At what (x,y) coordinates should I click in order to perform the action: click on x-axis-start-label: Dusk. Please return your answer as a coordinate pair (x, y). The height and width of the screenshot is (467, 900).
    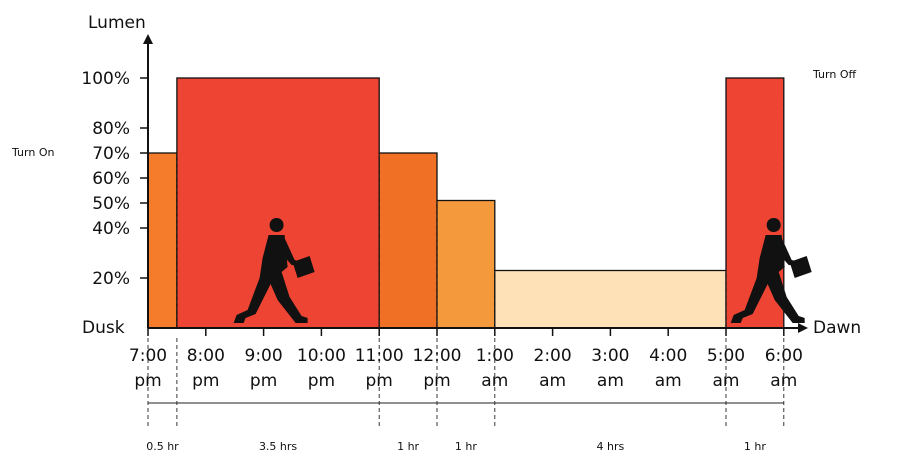
    Looking at the image, I should click on (103, 328).